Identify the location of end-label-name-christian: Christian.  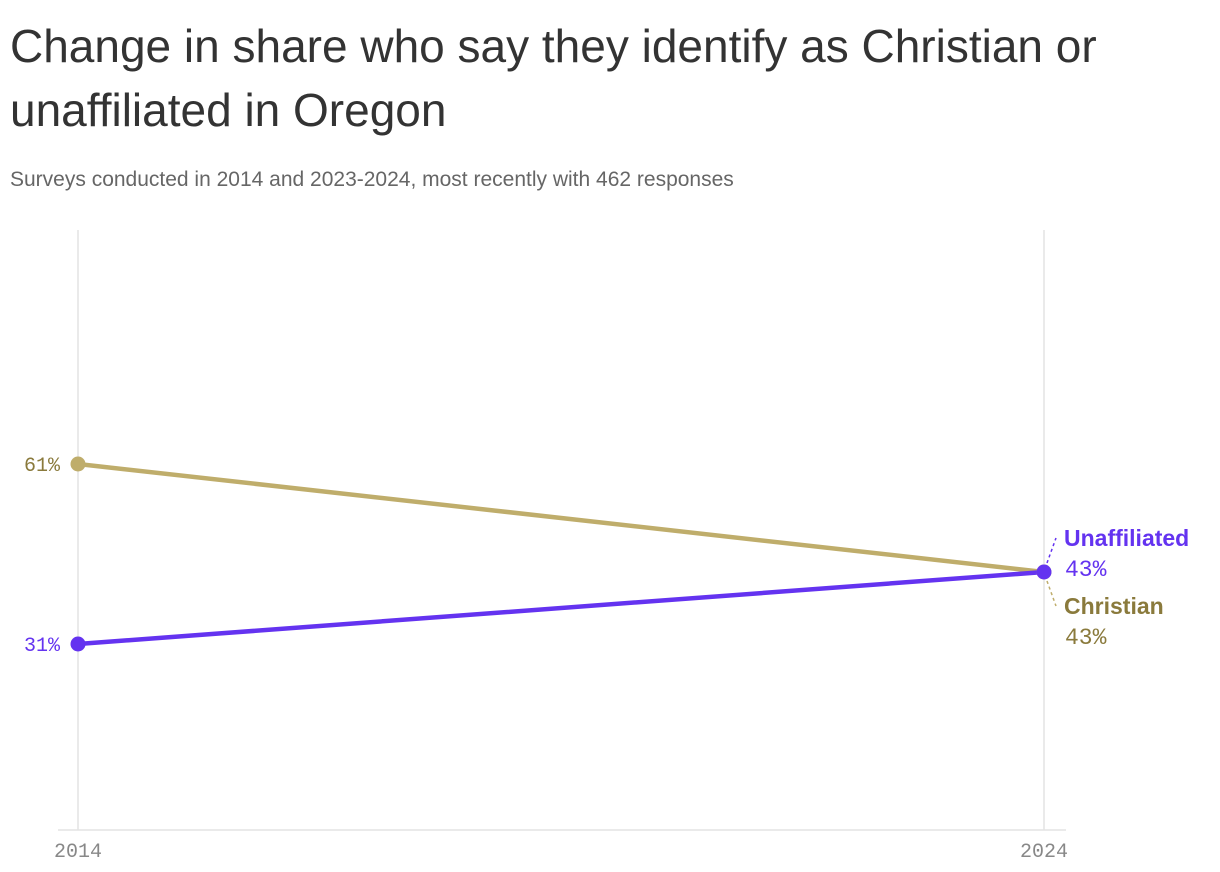
(1114, 606).